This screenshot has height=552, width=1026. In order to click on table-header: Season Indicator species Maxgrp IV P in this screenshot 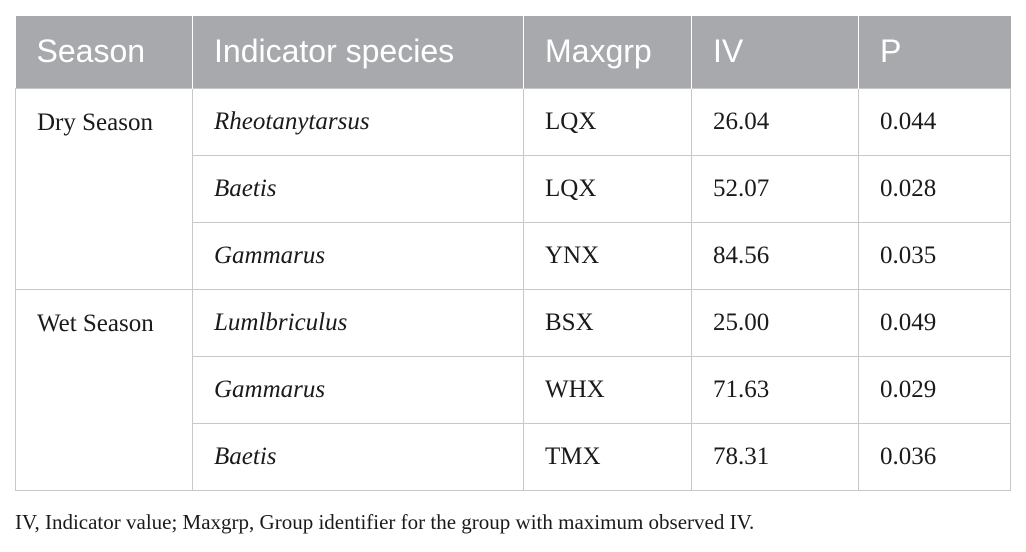, I will do `click(513, 52)`.